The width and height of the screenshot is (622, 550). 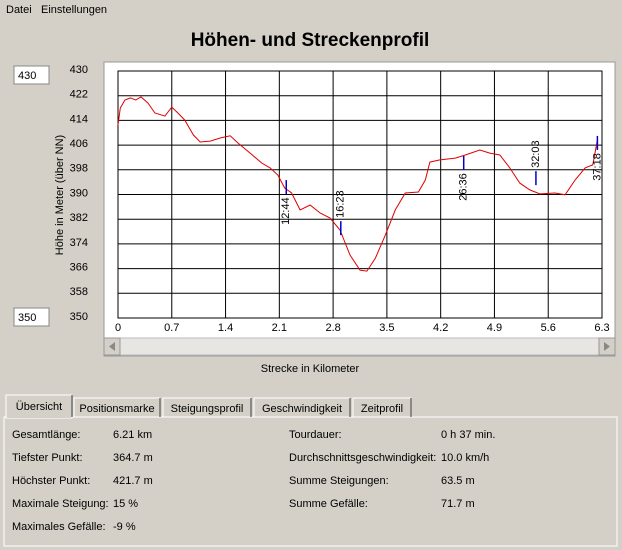 What do you see at coordinates (207, 409) in the screenshot?
I see `tab-label: Steigungsprofil` at bounding box center [207, 409].